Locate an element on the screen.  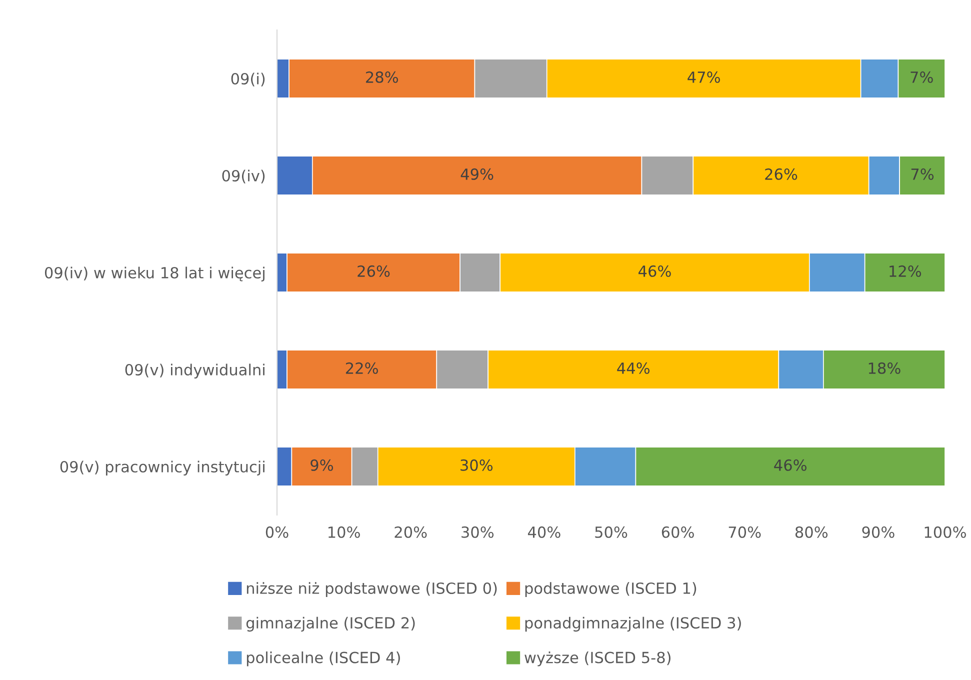
legend-label: gimnazjalne (ISCED 2) is located at coordinates (330, 624).